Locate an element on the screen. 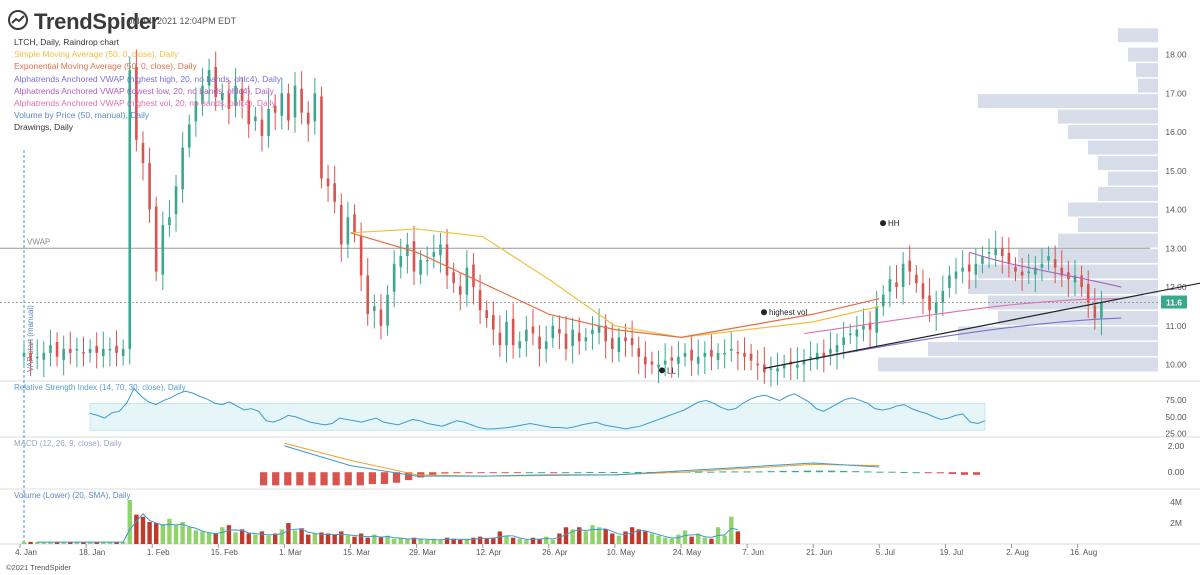 The width and height of the screenshot is (1200, 575). trendspider-logo-icon is located at coordinates (18, 20).